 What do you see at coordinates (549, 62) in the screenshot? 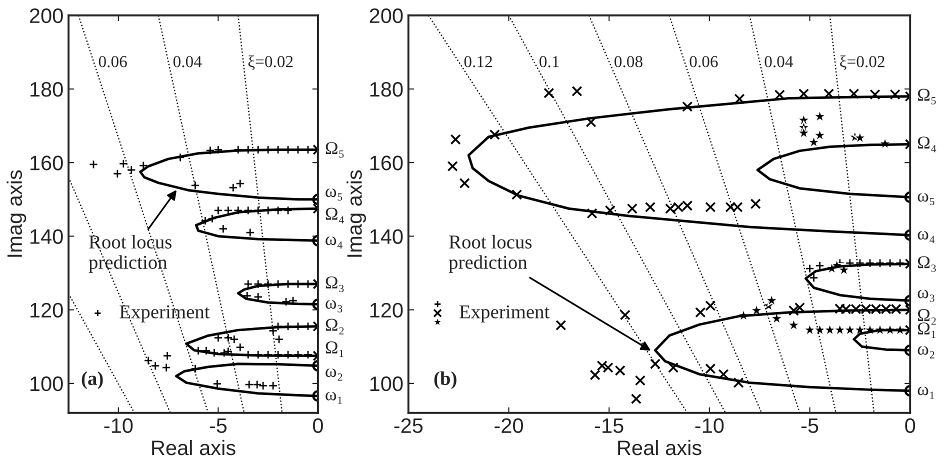
I see `annotation: 0.1` at bounding box center [549, 62].